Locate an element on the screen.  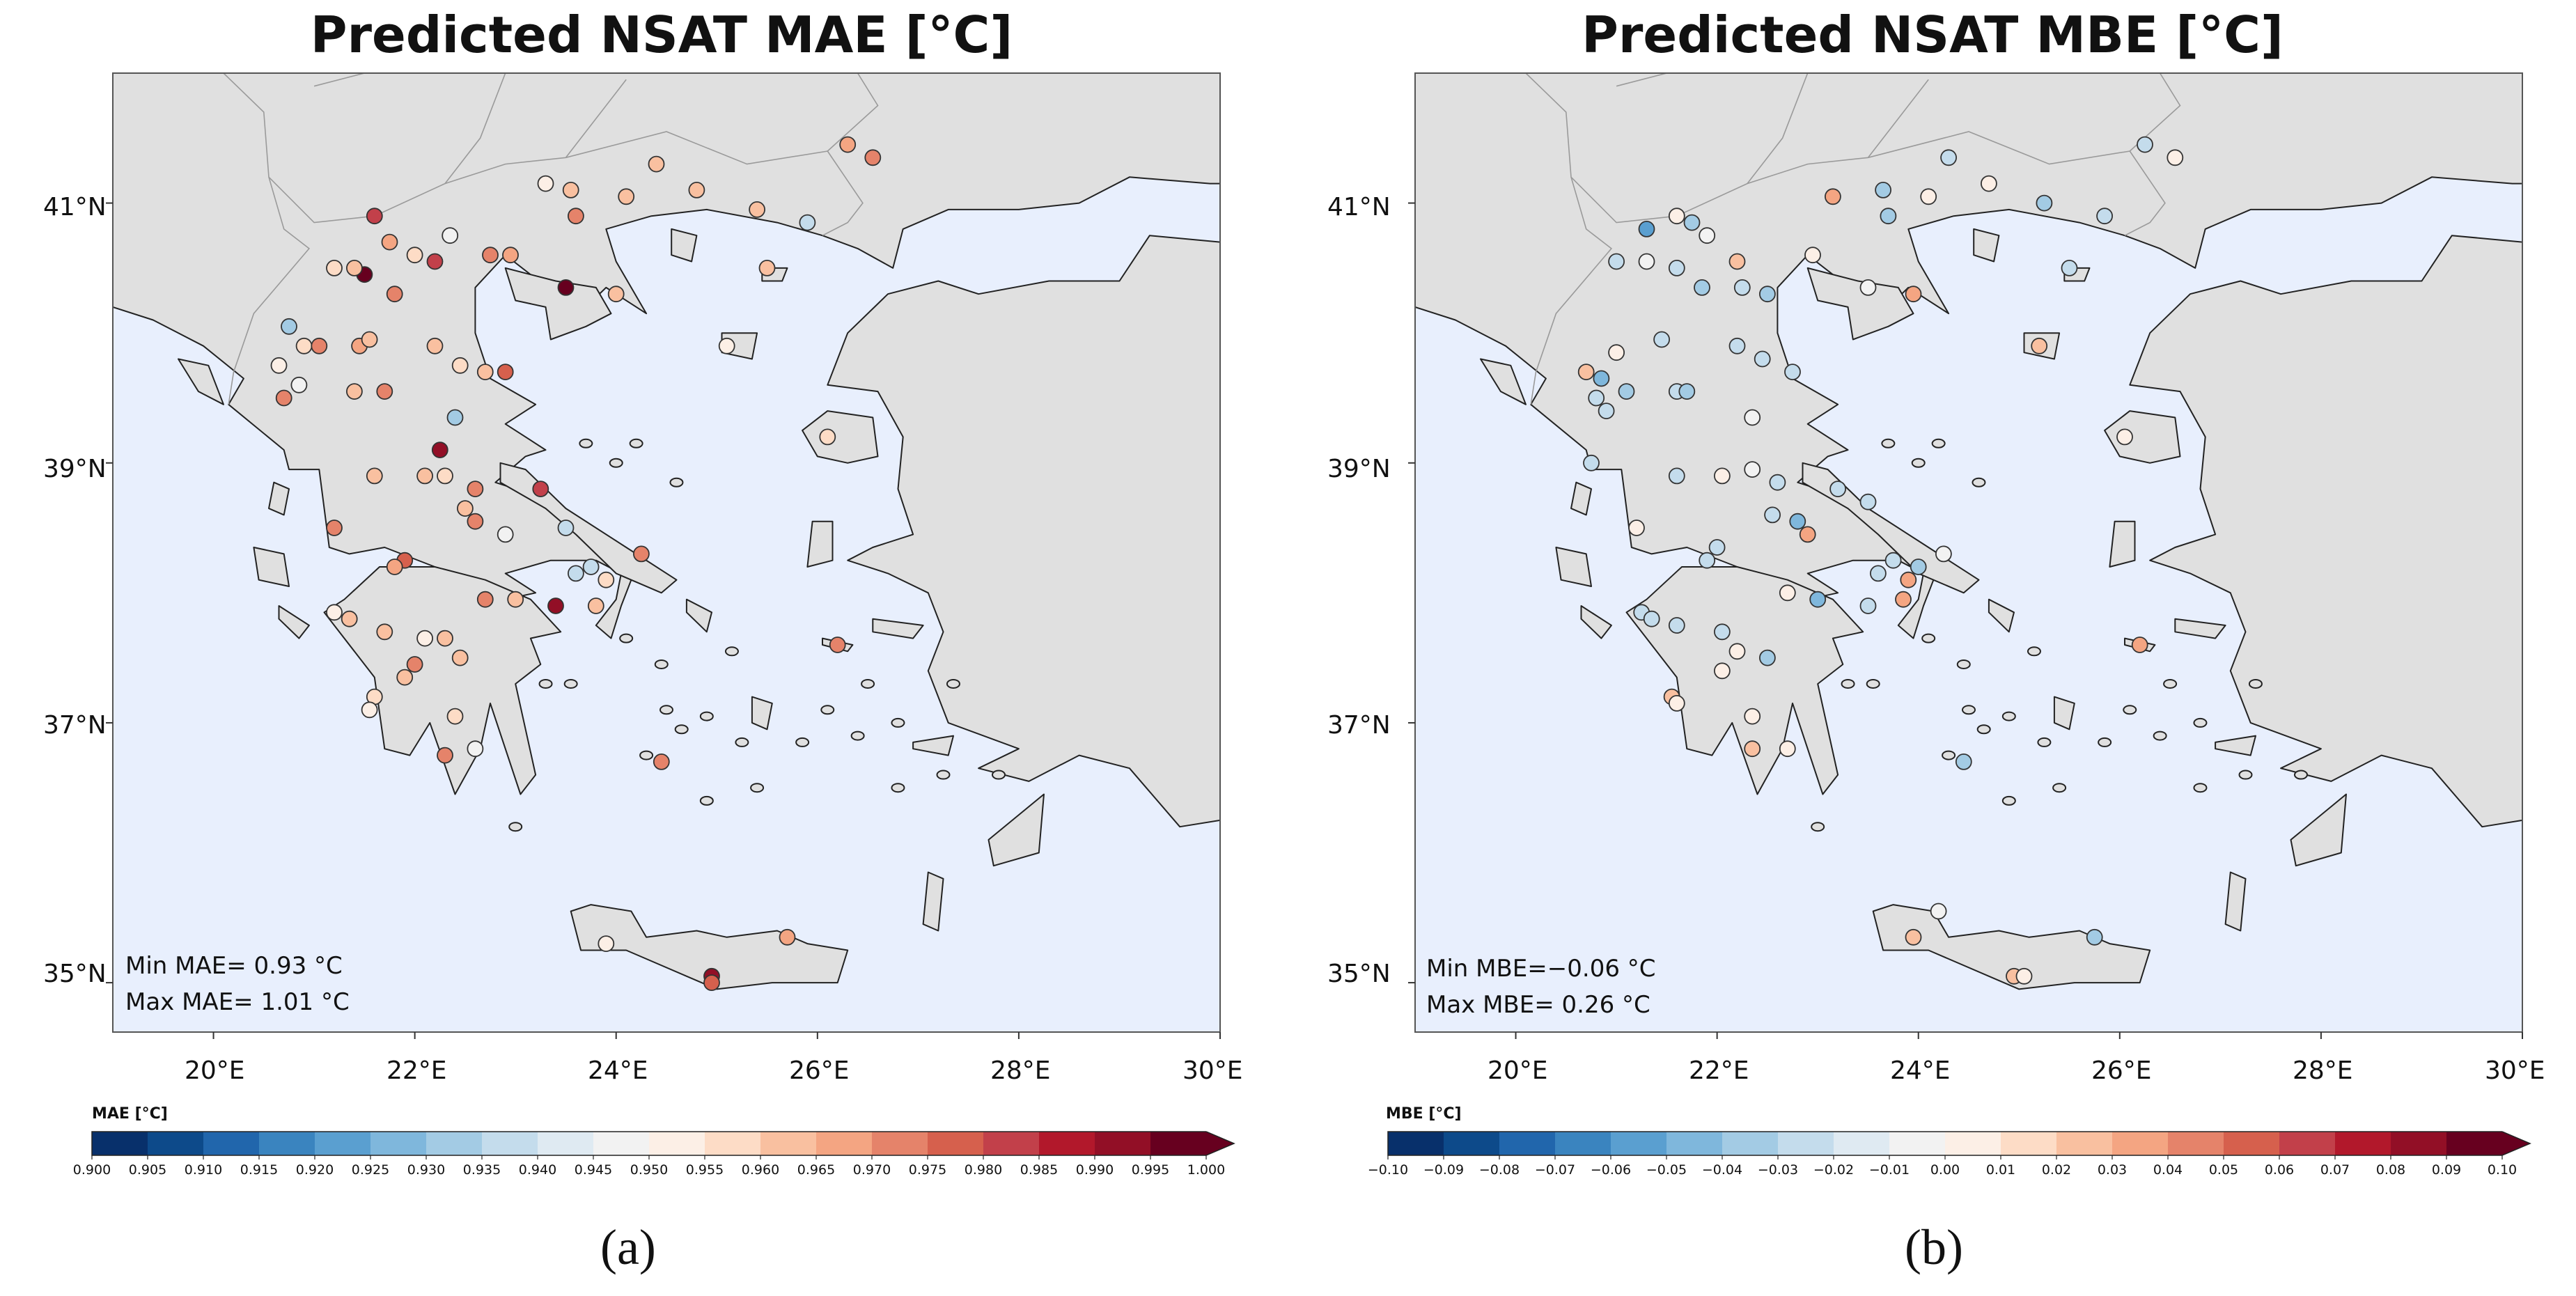
colorbar-tick-label: 0.990 is located at coordinates (1094, 1170).